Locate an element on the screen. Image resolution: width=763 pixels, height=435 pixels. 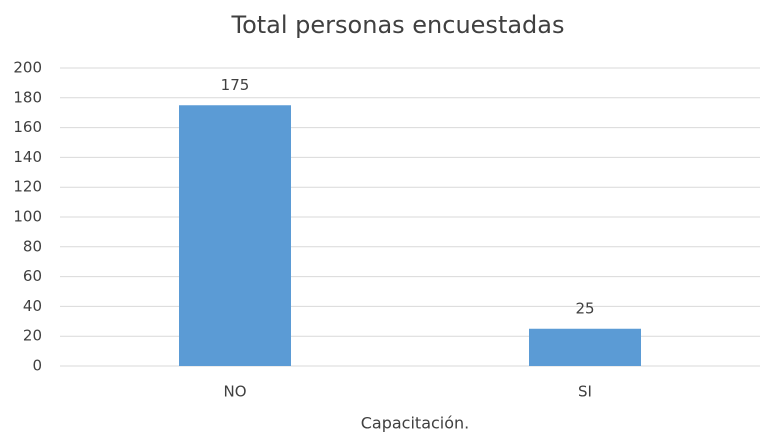
data-label: 25 is located at coordinates (584, 308).